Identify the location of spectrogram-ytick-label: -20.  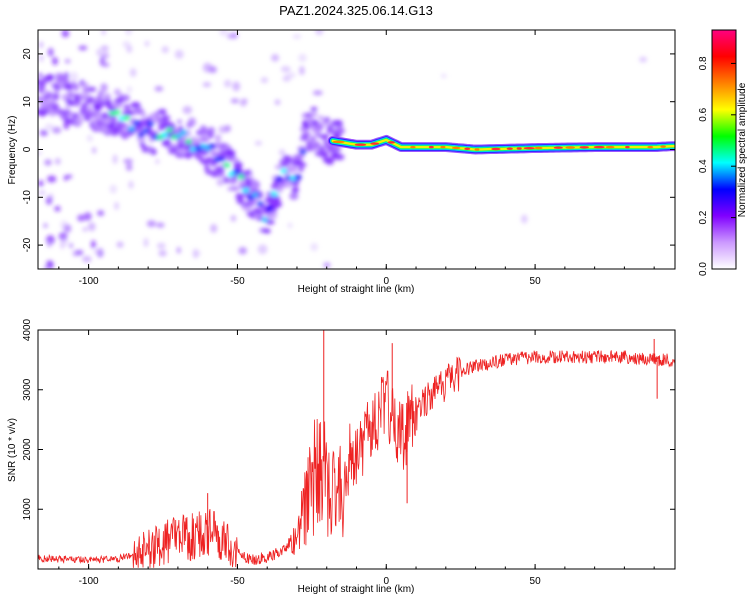
(27, 244).